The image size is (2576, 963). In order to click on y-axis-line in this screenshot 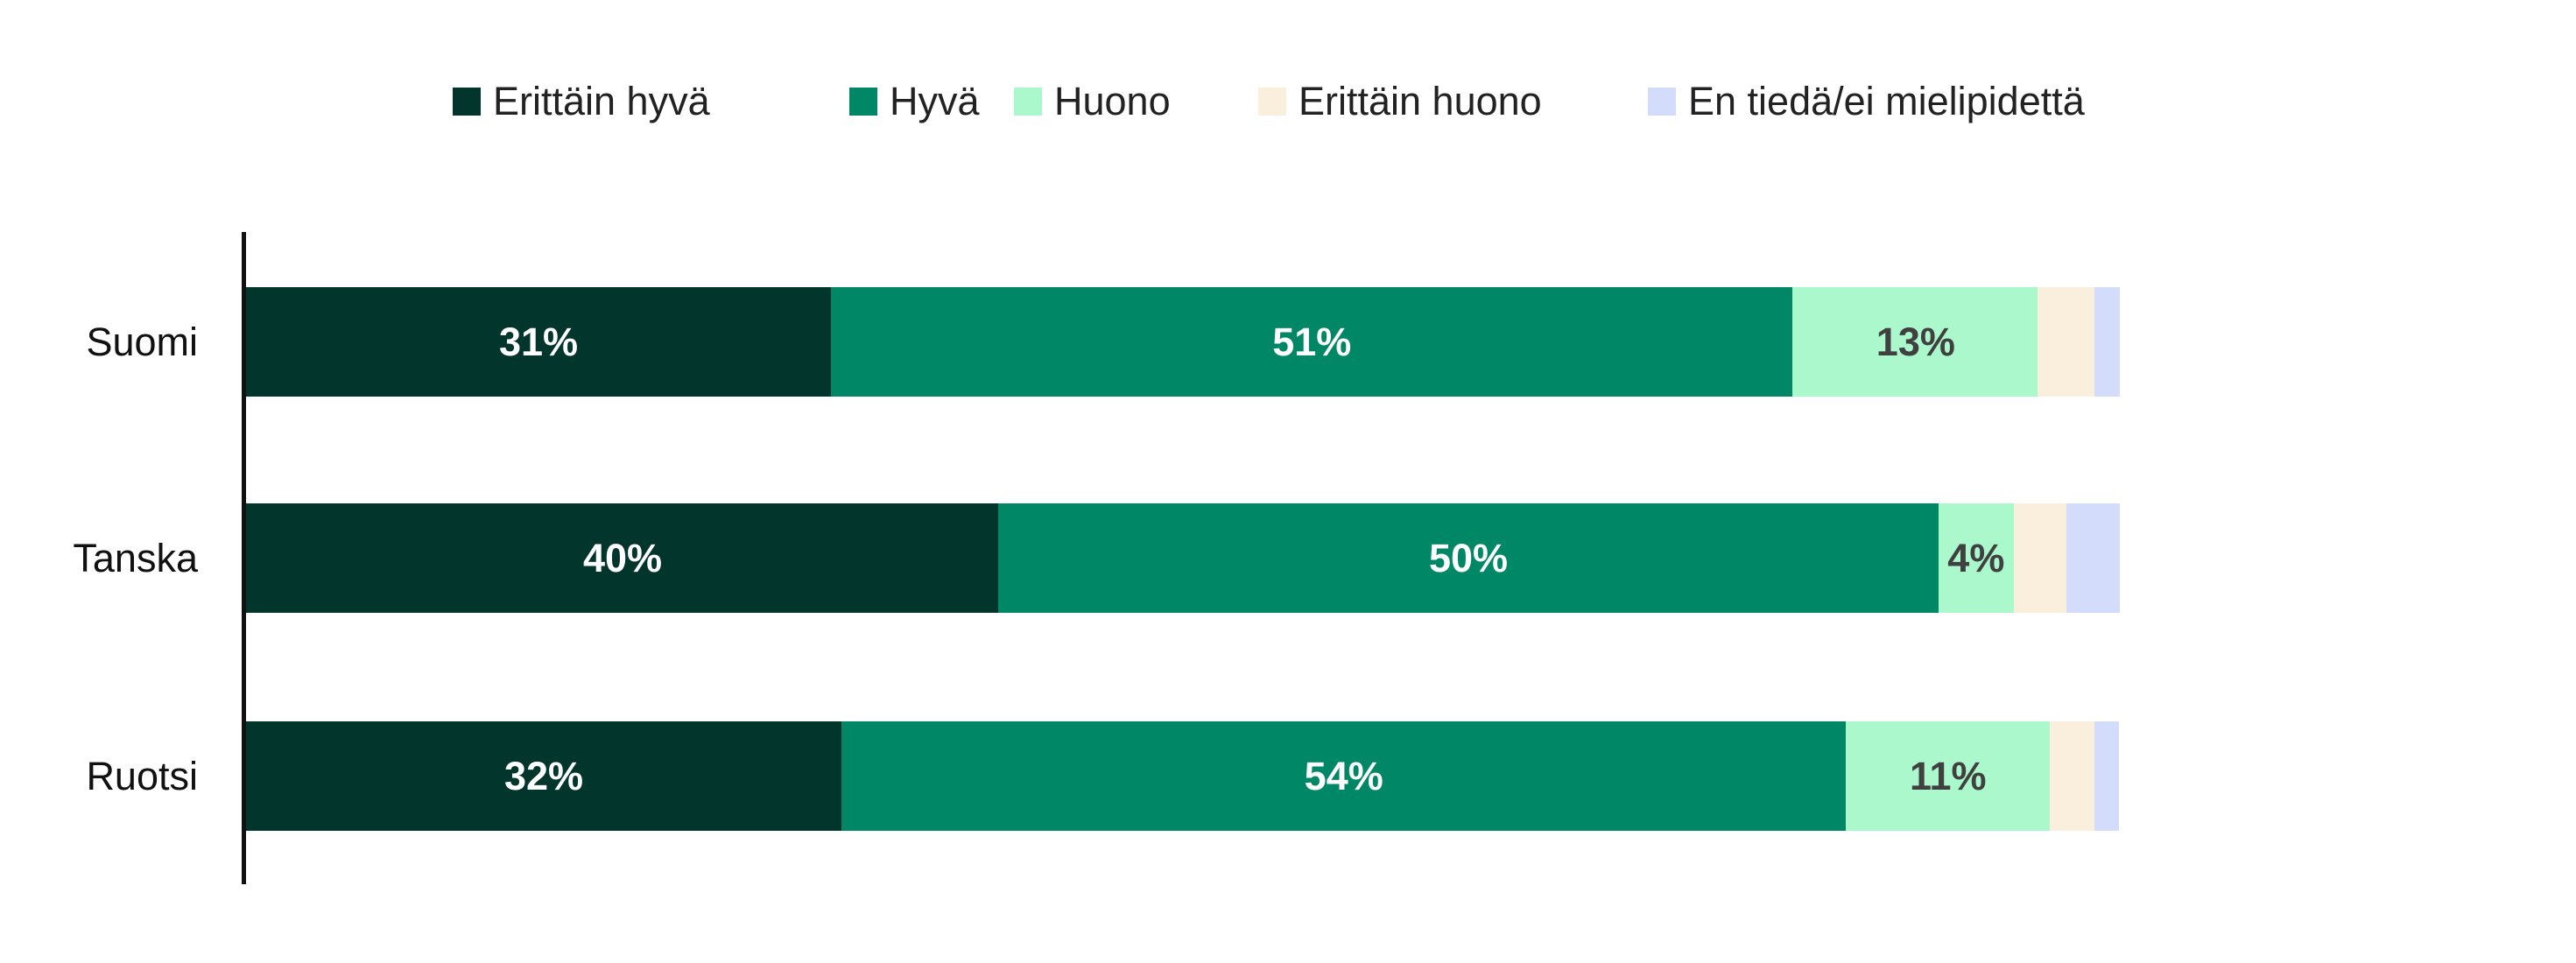, I will do `click(244, 558)`.